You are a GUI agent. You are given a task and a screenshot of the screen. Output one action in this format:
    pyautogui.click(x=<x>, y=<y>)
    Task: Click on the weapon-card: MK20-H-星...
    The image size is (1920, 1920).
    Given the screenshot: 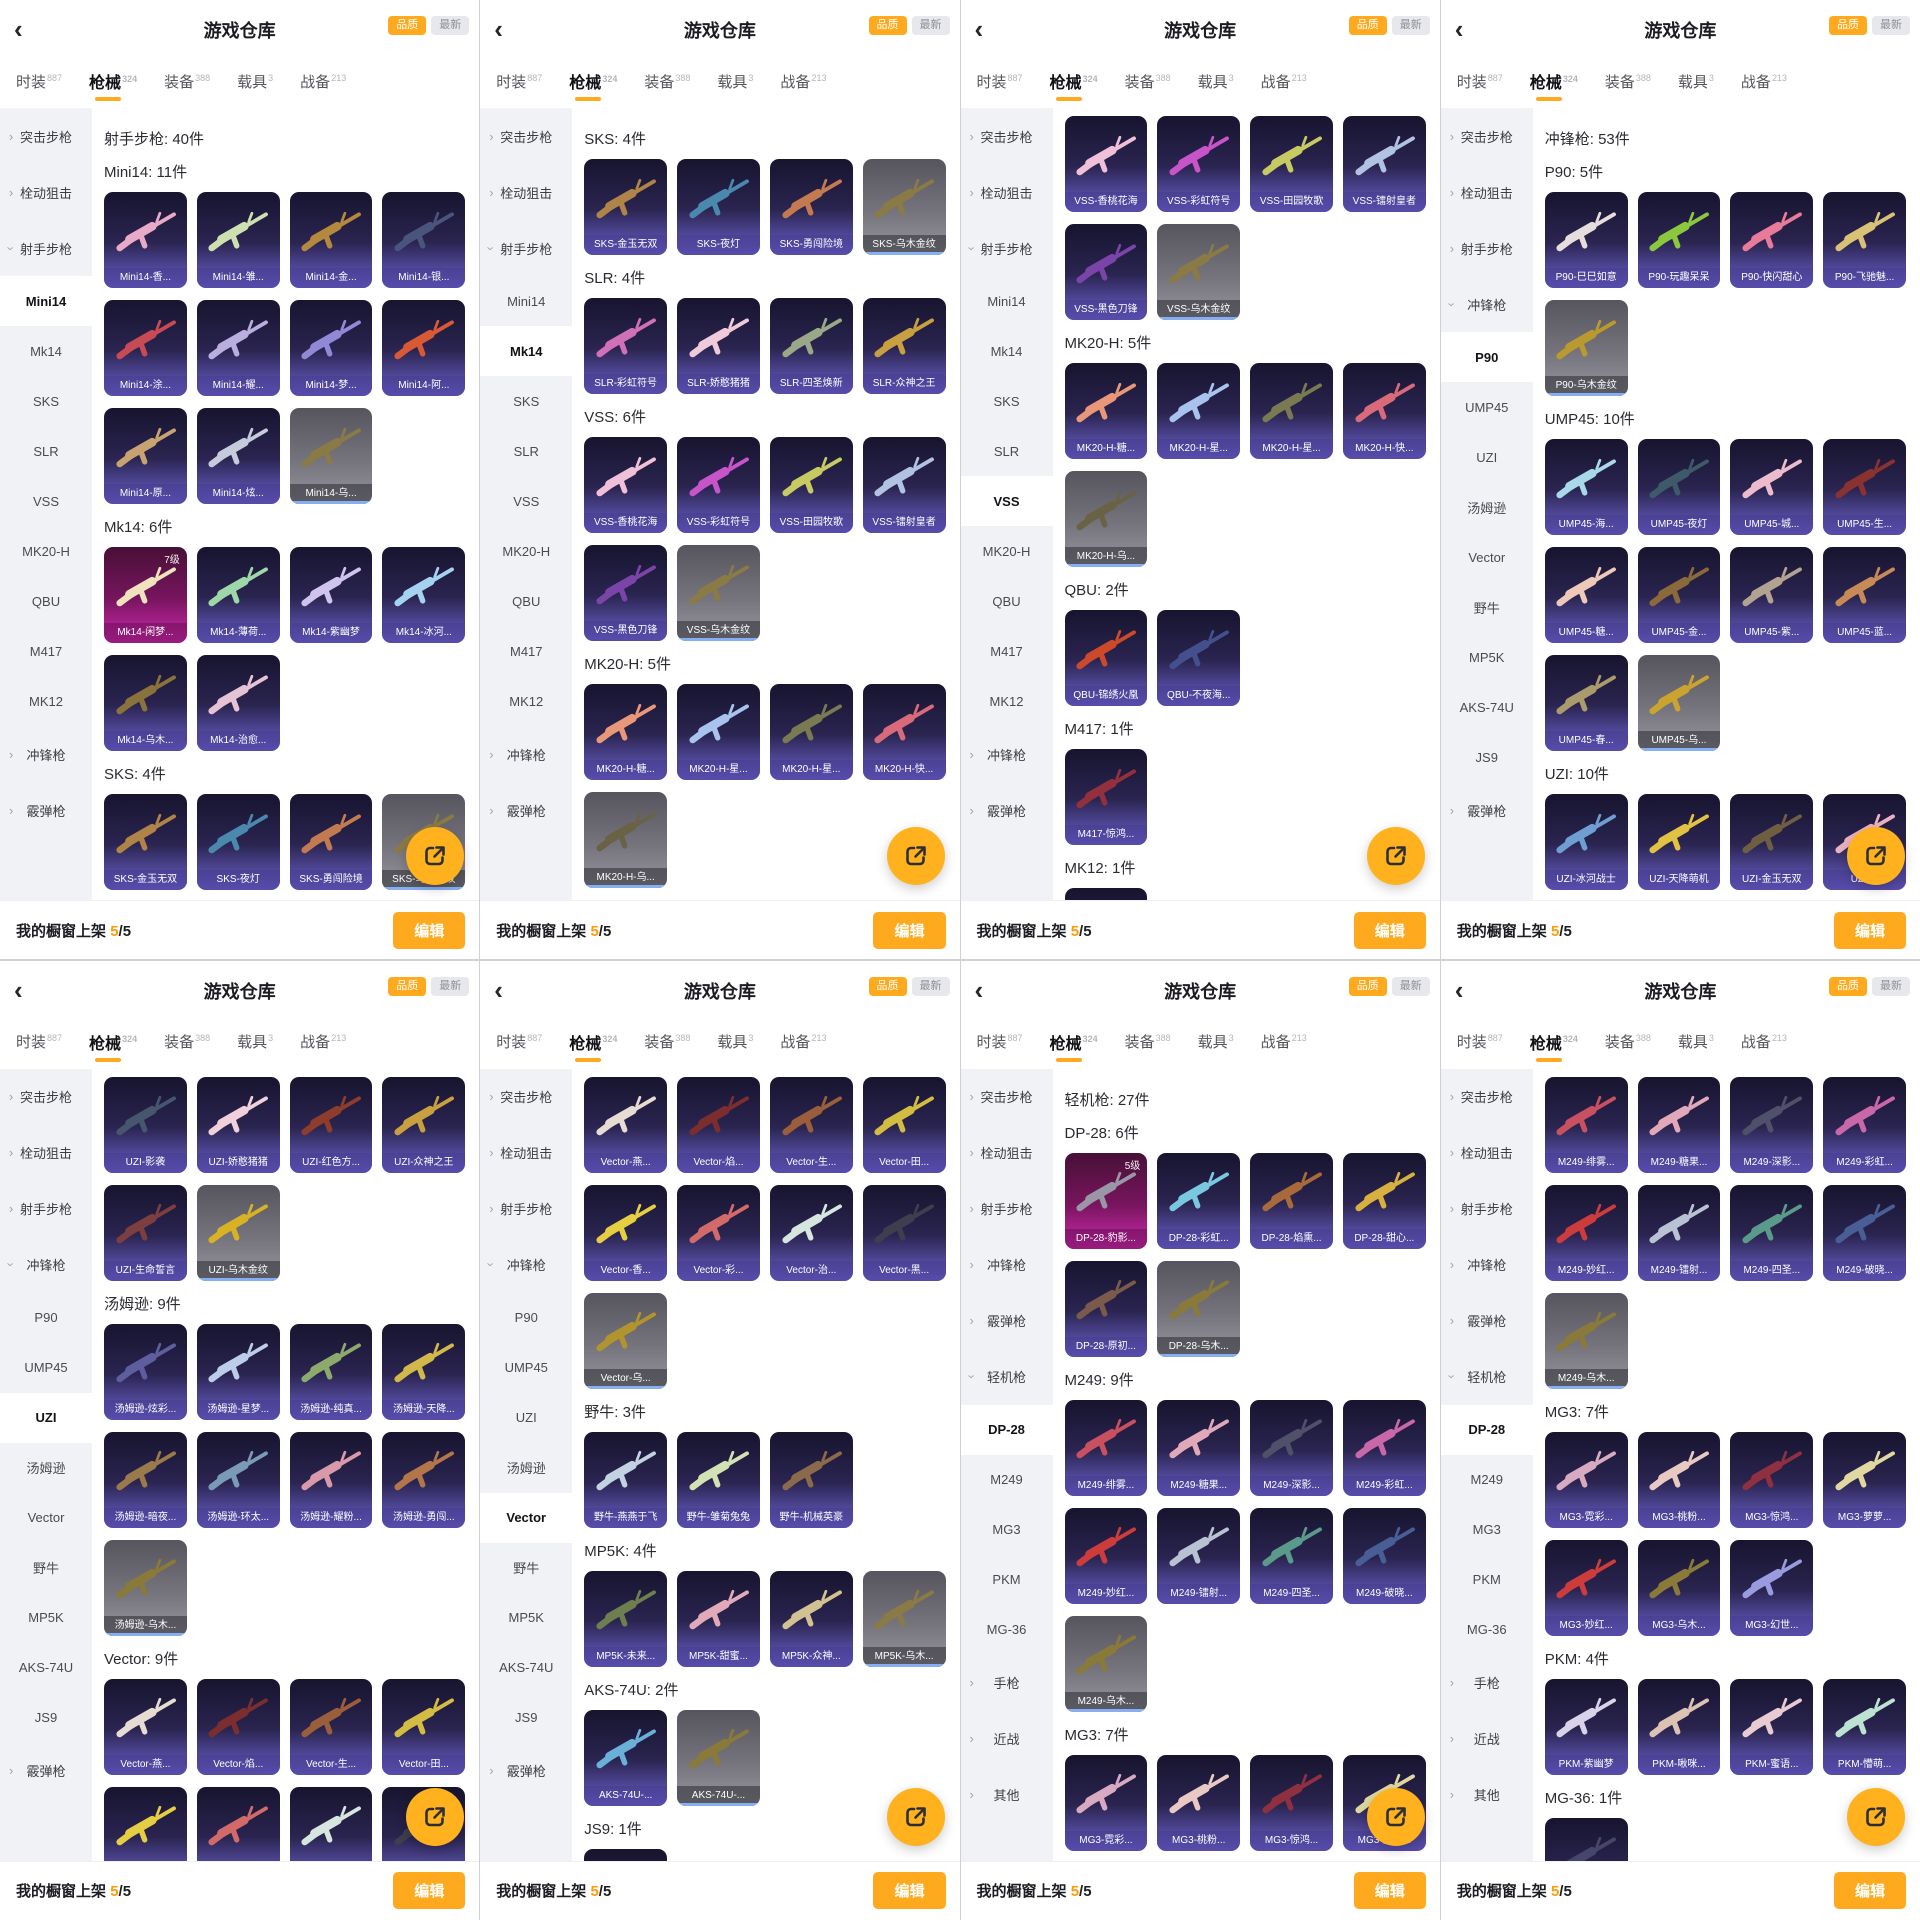 What is the action you would take?
    pyautogui.click(x=1291, y=411)
    